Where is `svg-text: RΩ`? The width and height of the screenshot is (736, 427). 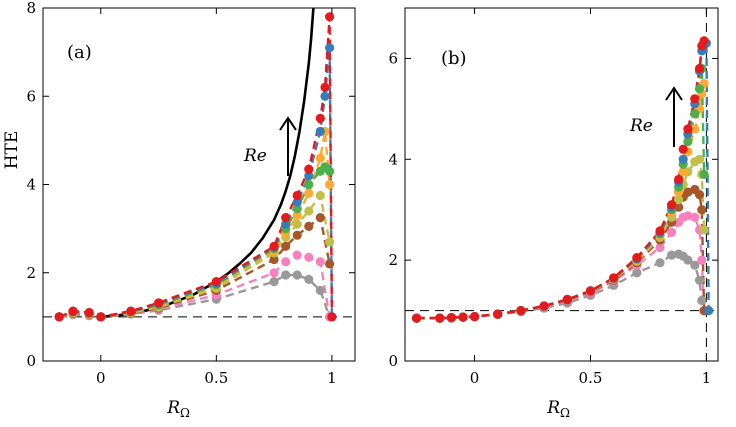 svg-text: RΩ is located at coordinates (178, 409).